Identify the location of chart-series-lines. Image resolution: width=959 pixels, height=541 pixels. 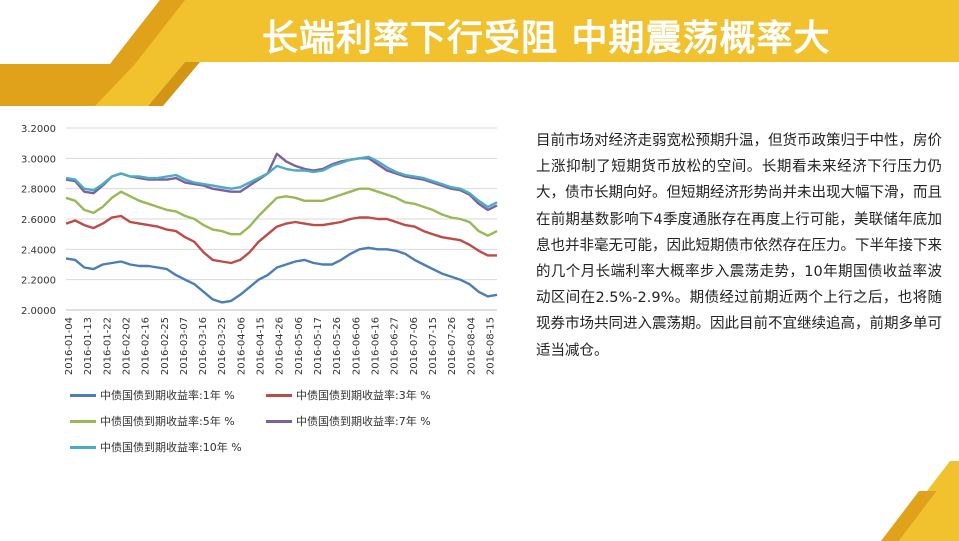
(281, 228).